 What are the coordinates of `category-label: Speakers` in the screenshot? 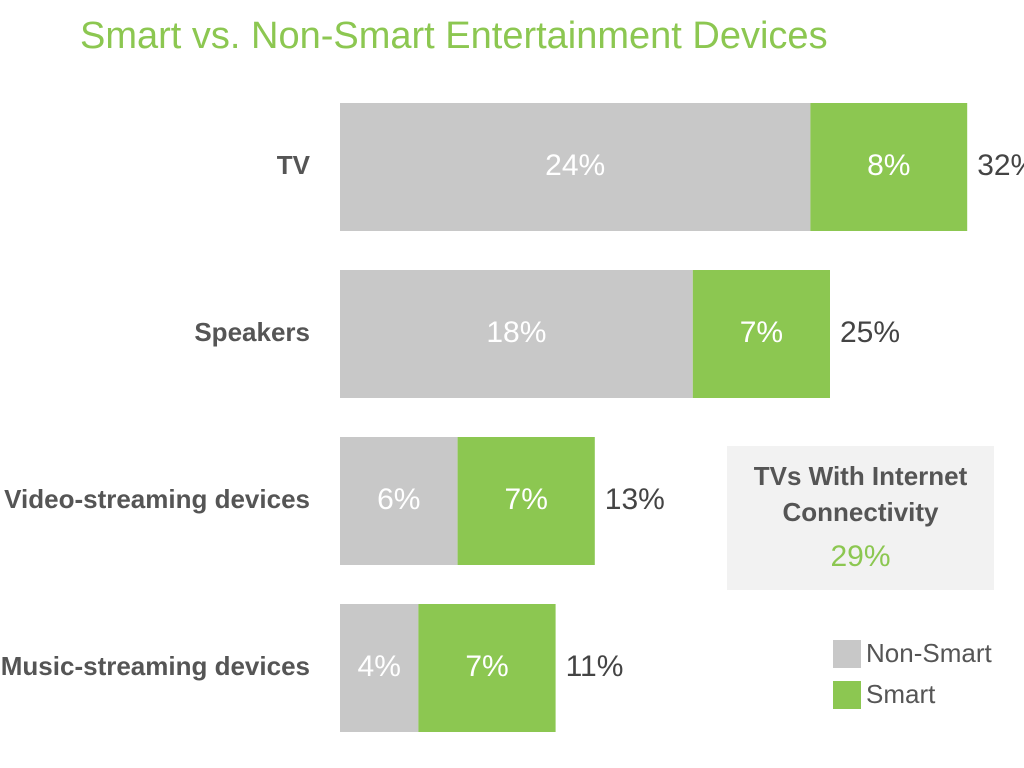 It's located at (252, 332).